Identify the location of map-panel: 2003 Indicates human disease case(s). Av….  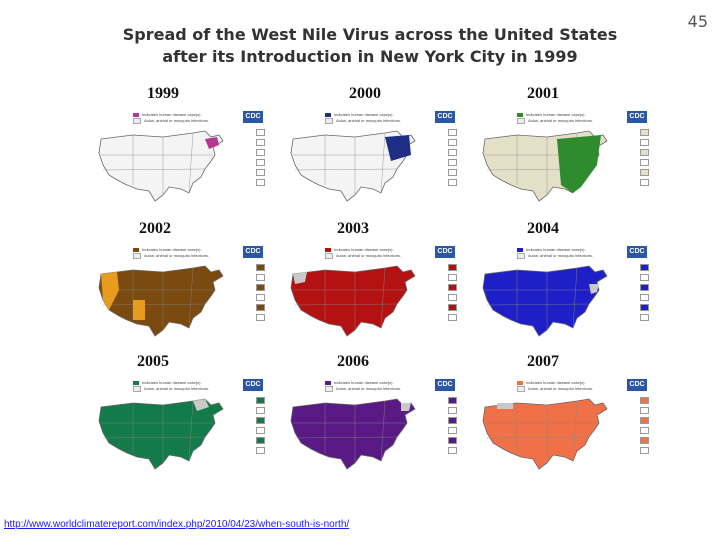
(369, 285).